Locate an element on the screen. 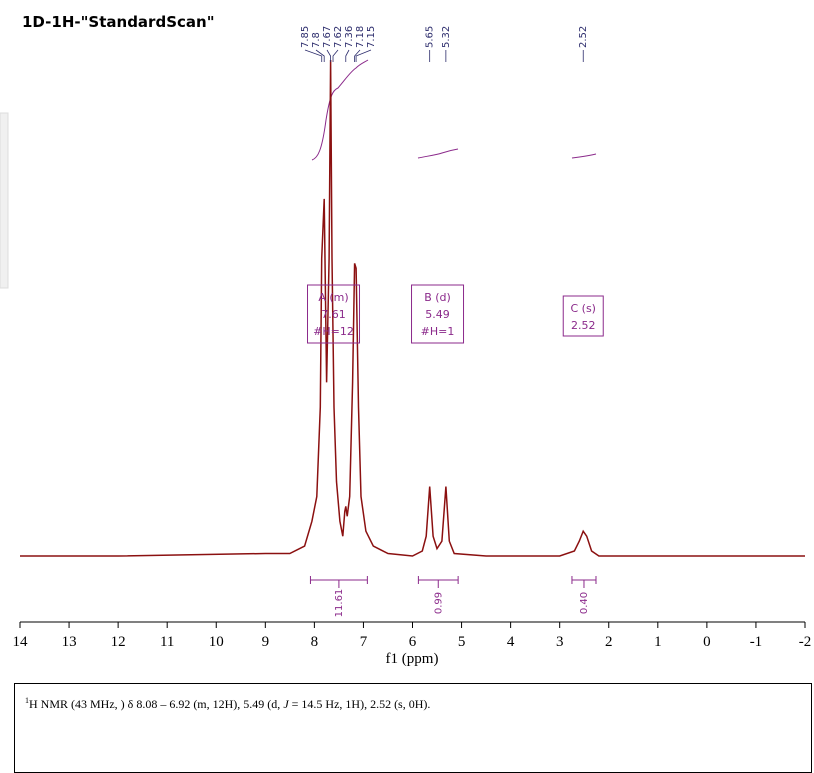  integral-label: 0.40 is located at coordinates (584, 603).